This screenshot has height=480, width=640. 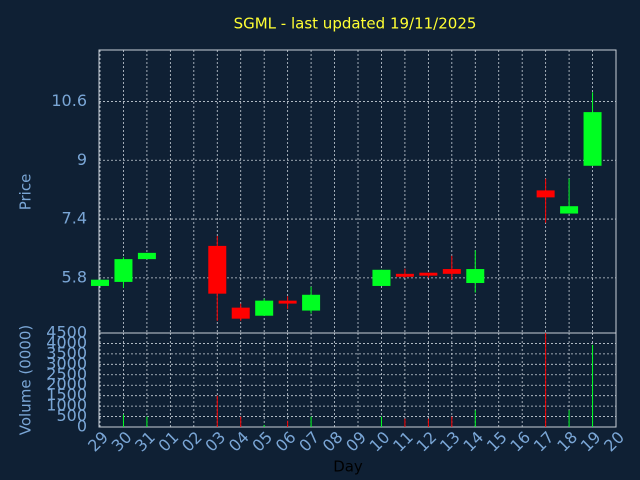 I want to click on volume-tick-label: 0, so click(x=82, y=426).